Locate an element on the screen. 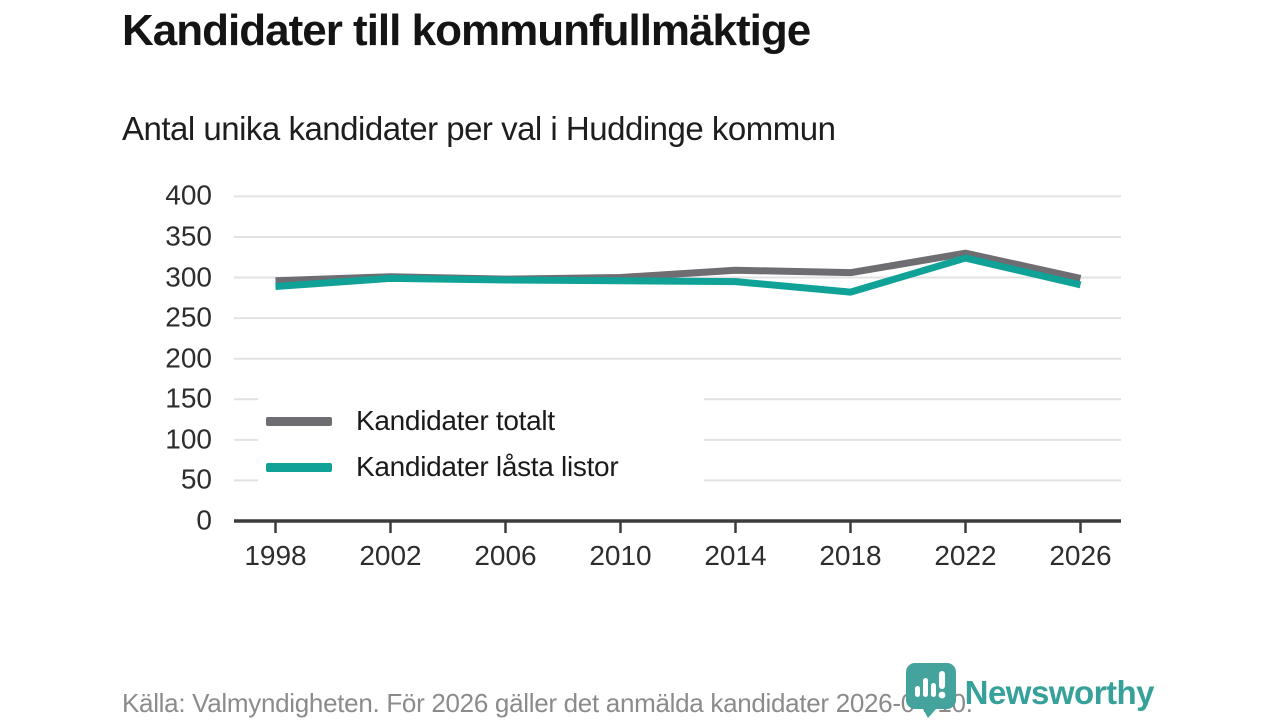  x-tick-label: 1998 is located at coordinates (275, 555).